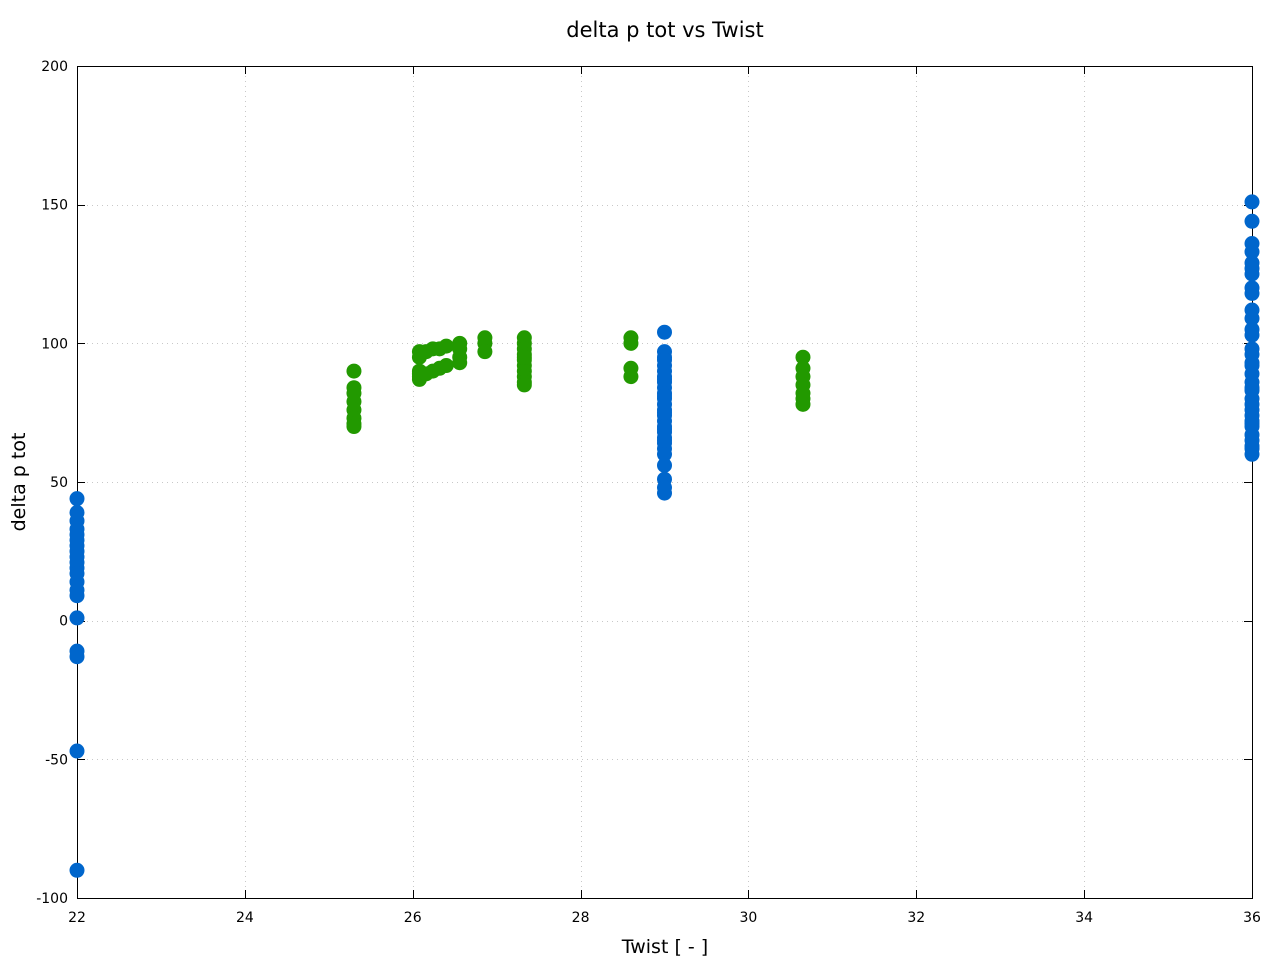 The height and width of the screenshot is (960, 1280). Describe the element at coordinates (52, 899) in the screenshot. I see `y-tick-label: -100` at that location.